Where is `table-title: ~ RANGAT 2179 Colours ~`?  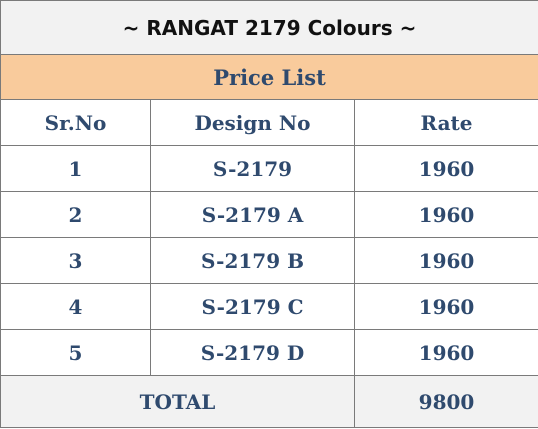
table-title: ~ RANGAT 2179 Colours ~ is located at coordinates (269, 27).